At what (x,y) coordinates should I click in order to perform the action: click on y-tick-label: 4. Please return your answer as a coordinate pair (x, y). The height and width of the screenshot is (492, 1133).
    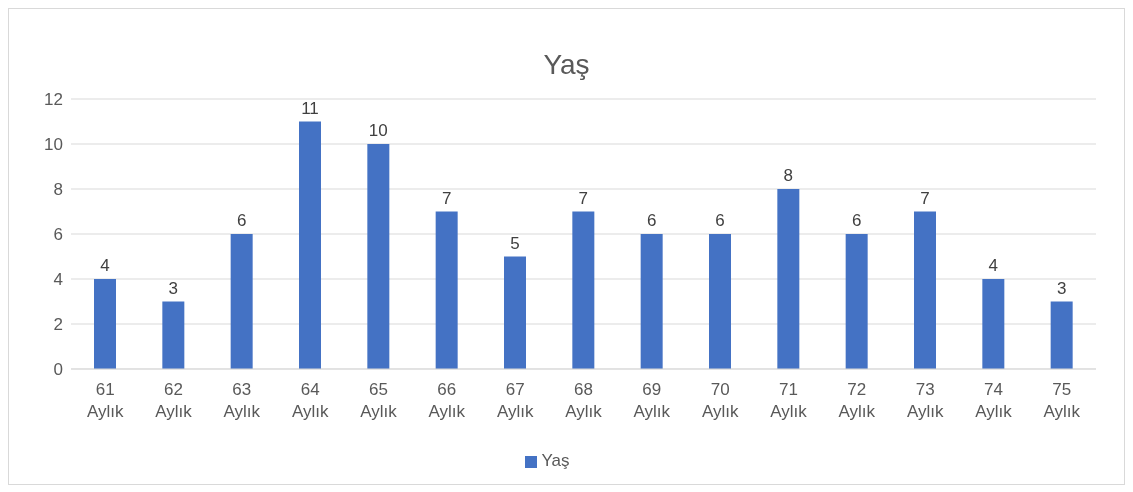
    Looking at the image, I should click on (58, 280).